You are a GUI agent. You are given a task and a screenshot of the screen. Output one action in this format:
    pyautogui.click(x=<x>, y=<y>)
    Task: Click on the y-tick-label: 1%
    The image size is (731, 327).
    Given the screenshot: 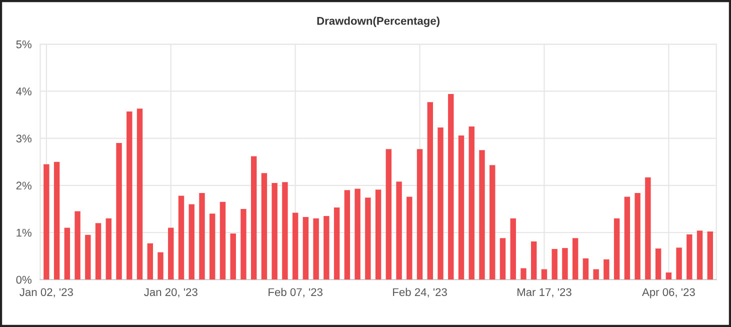 What is the action you would take?
    pyautogui.click(x=24, y=232)
    